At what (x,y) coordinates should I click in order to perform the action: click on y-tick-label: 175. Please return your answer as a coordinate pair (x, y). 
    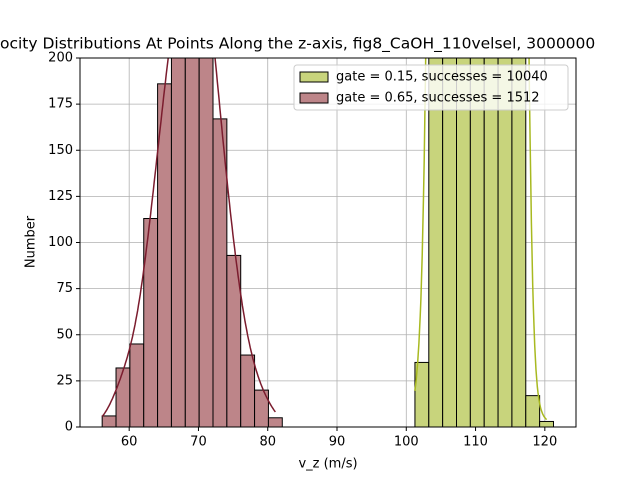
    Looking at the image, I should click on (60, 104).